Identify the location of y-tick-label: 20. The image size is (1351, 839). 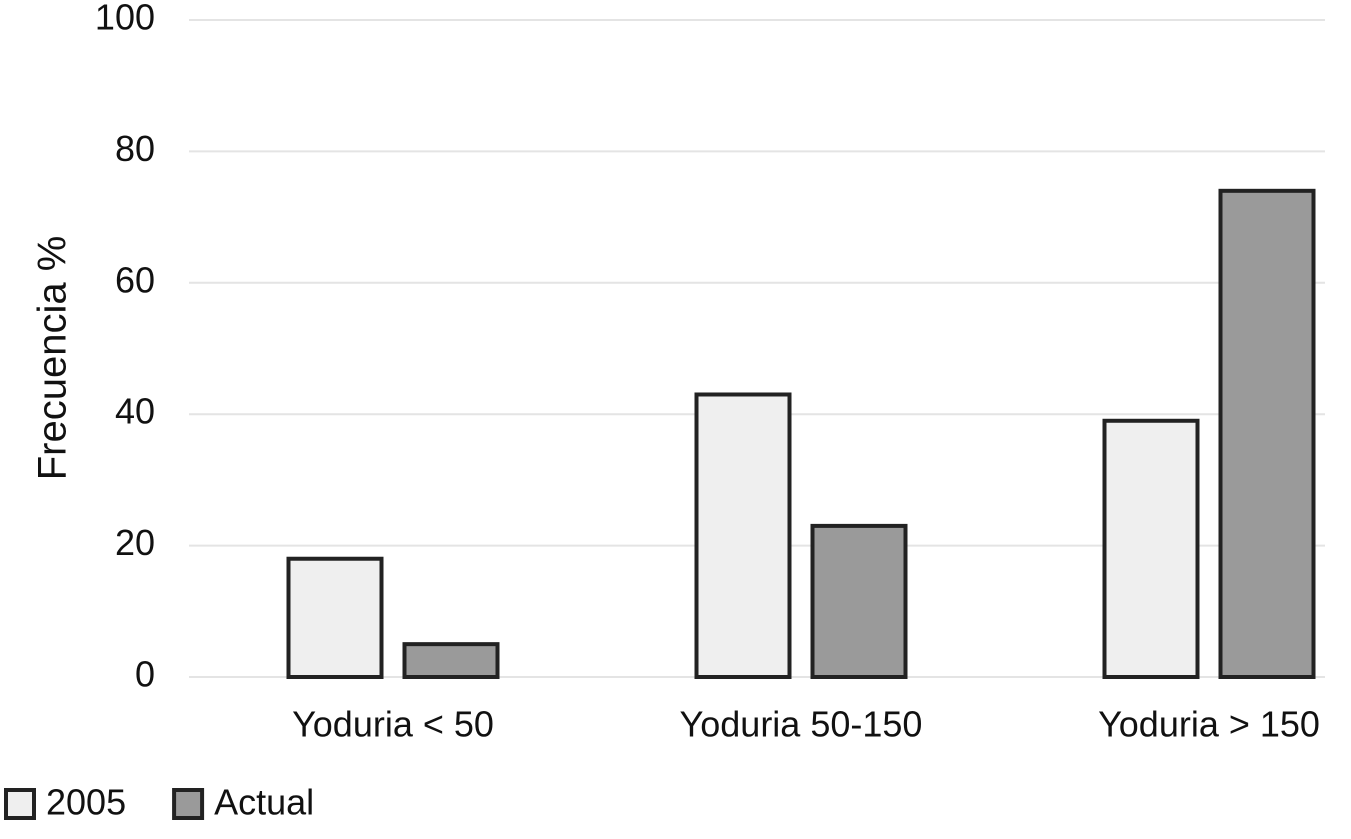
(135, 542).